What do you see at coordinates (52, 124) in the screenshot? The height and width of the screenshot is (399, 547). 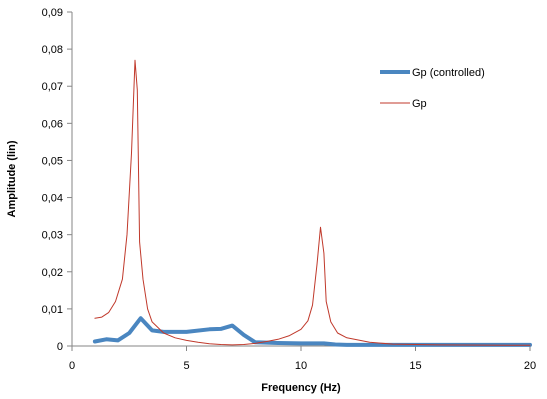 I see `y-tick-label: 0,06` at bounding box center [52, 124].